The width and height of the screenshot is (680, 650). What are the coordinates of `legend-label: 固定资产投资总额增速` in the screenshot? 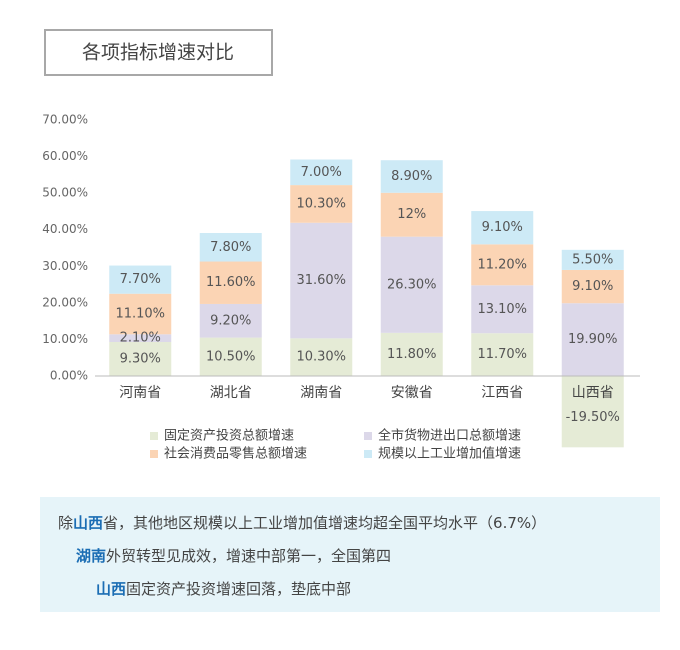 It's located at (229, 436).